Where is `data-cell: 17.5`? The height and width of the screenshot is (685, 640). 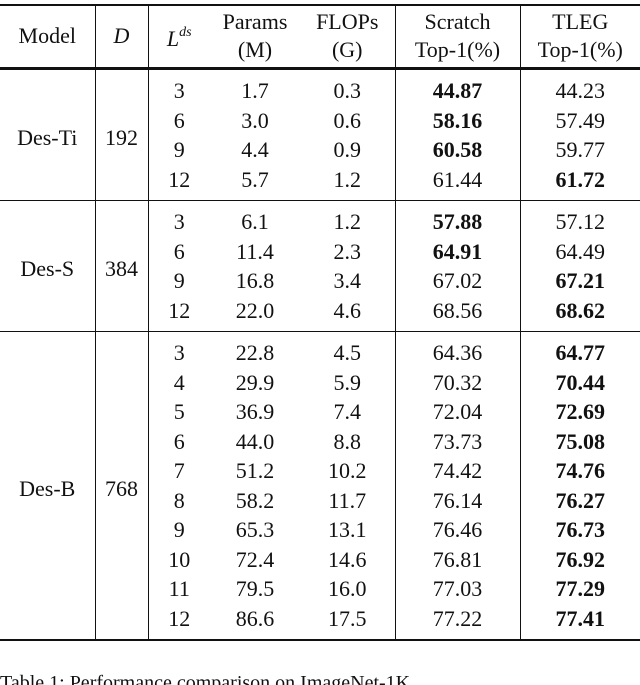 data-cell: 17.5 is located at coordinates (348, 621).